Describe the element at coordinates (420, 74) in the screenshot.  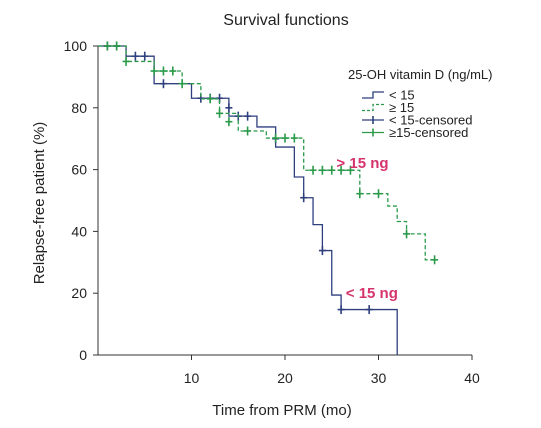
I see `legend-title: 25-OH vitamin D (ng/mL)` at that location.